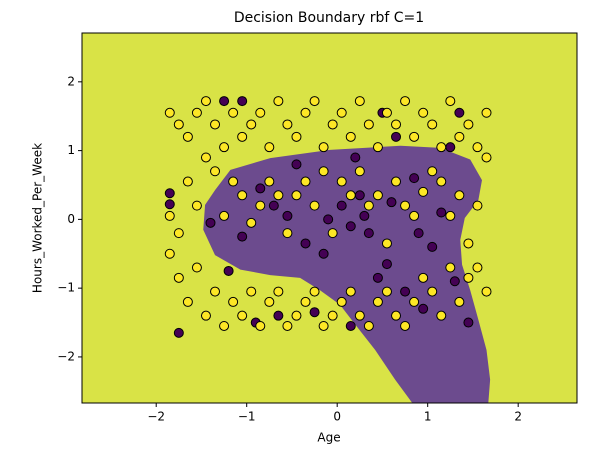 The width and height of the screenshot is (608, 450). I want to click on y-tick-label: 1, so click(71, 150).